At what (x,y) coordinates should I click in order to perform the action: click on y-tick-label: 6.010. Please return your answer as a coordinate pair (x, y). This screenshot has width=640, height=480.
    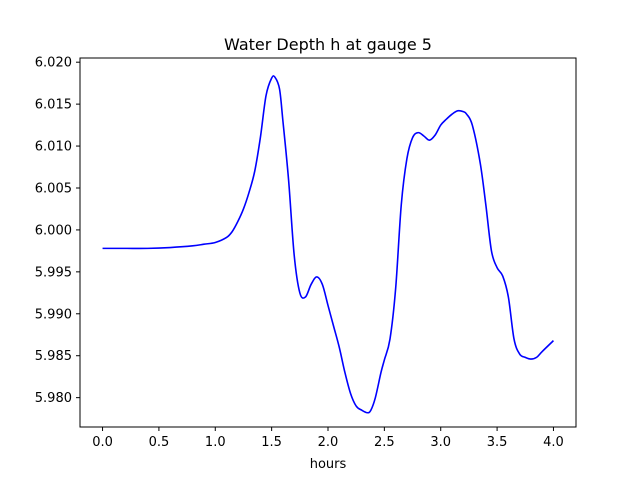
    Looking at the image, I should click on (53, 147).